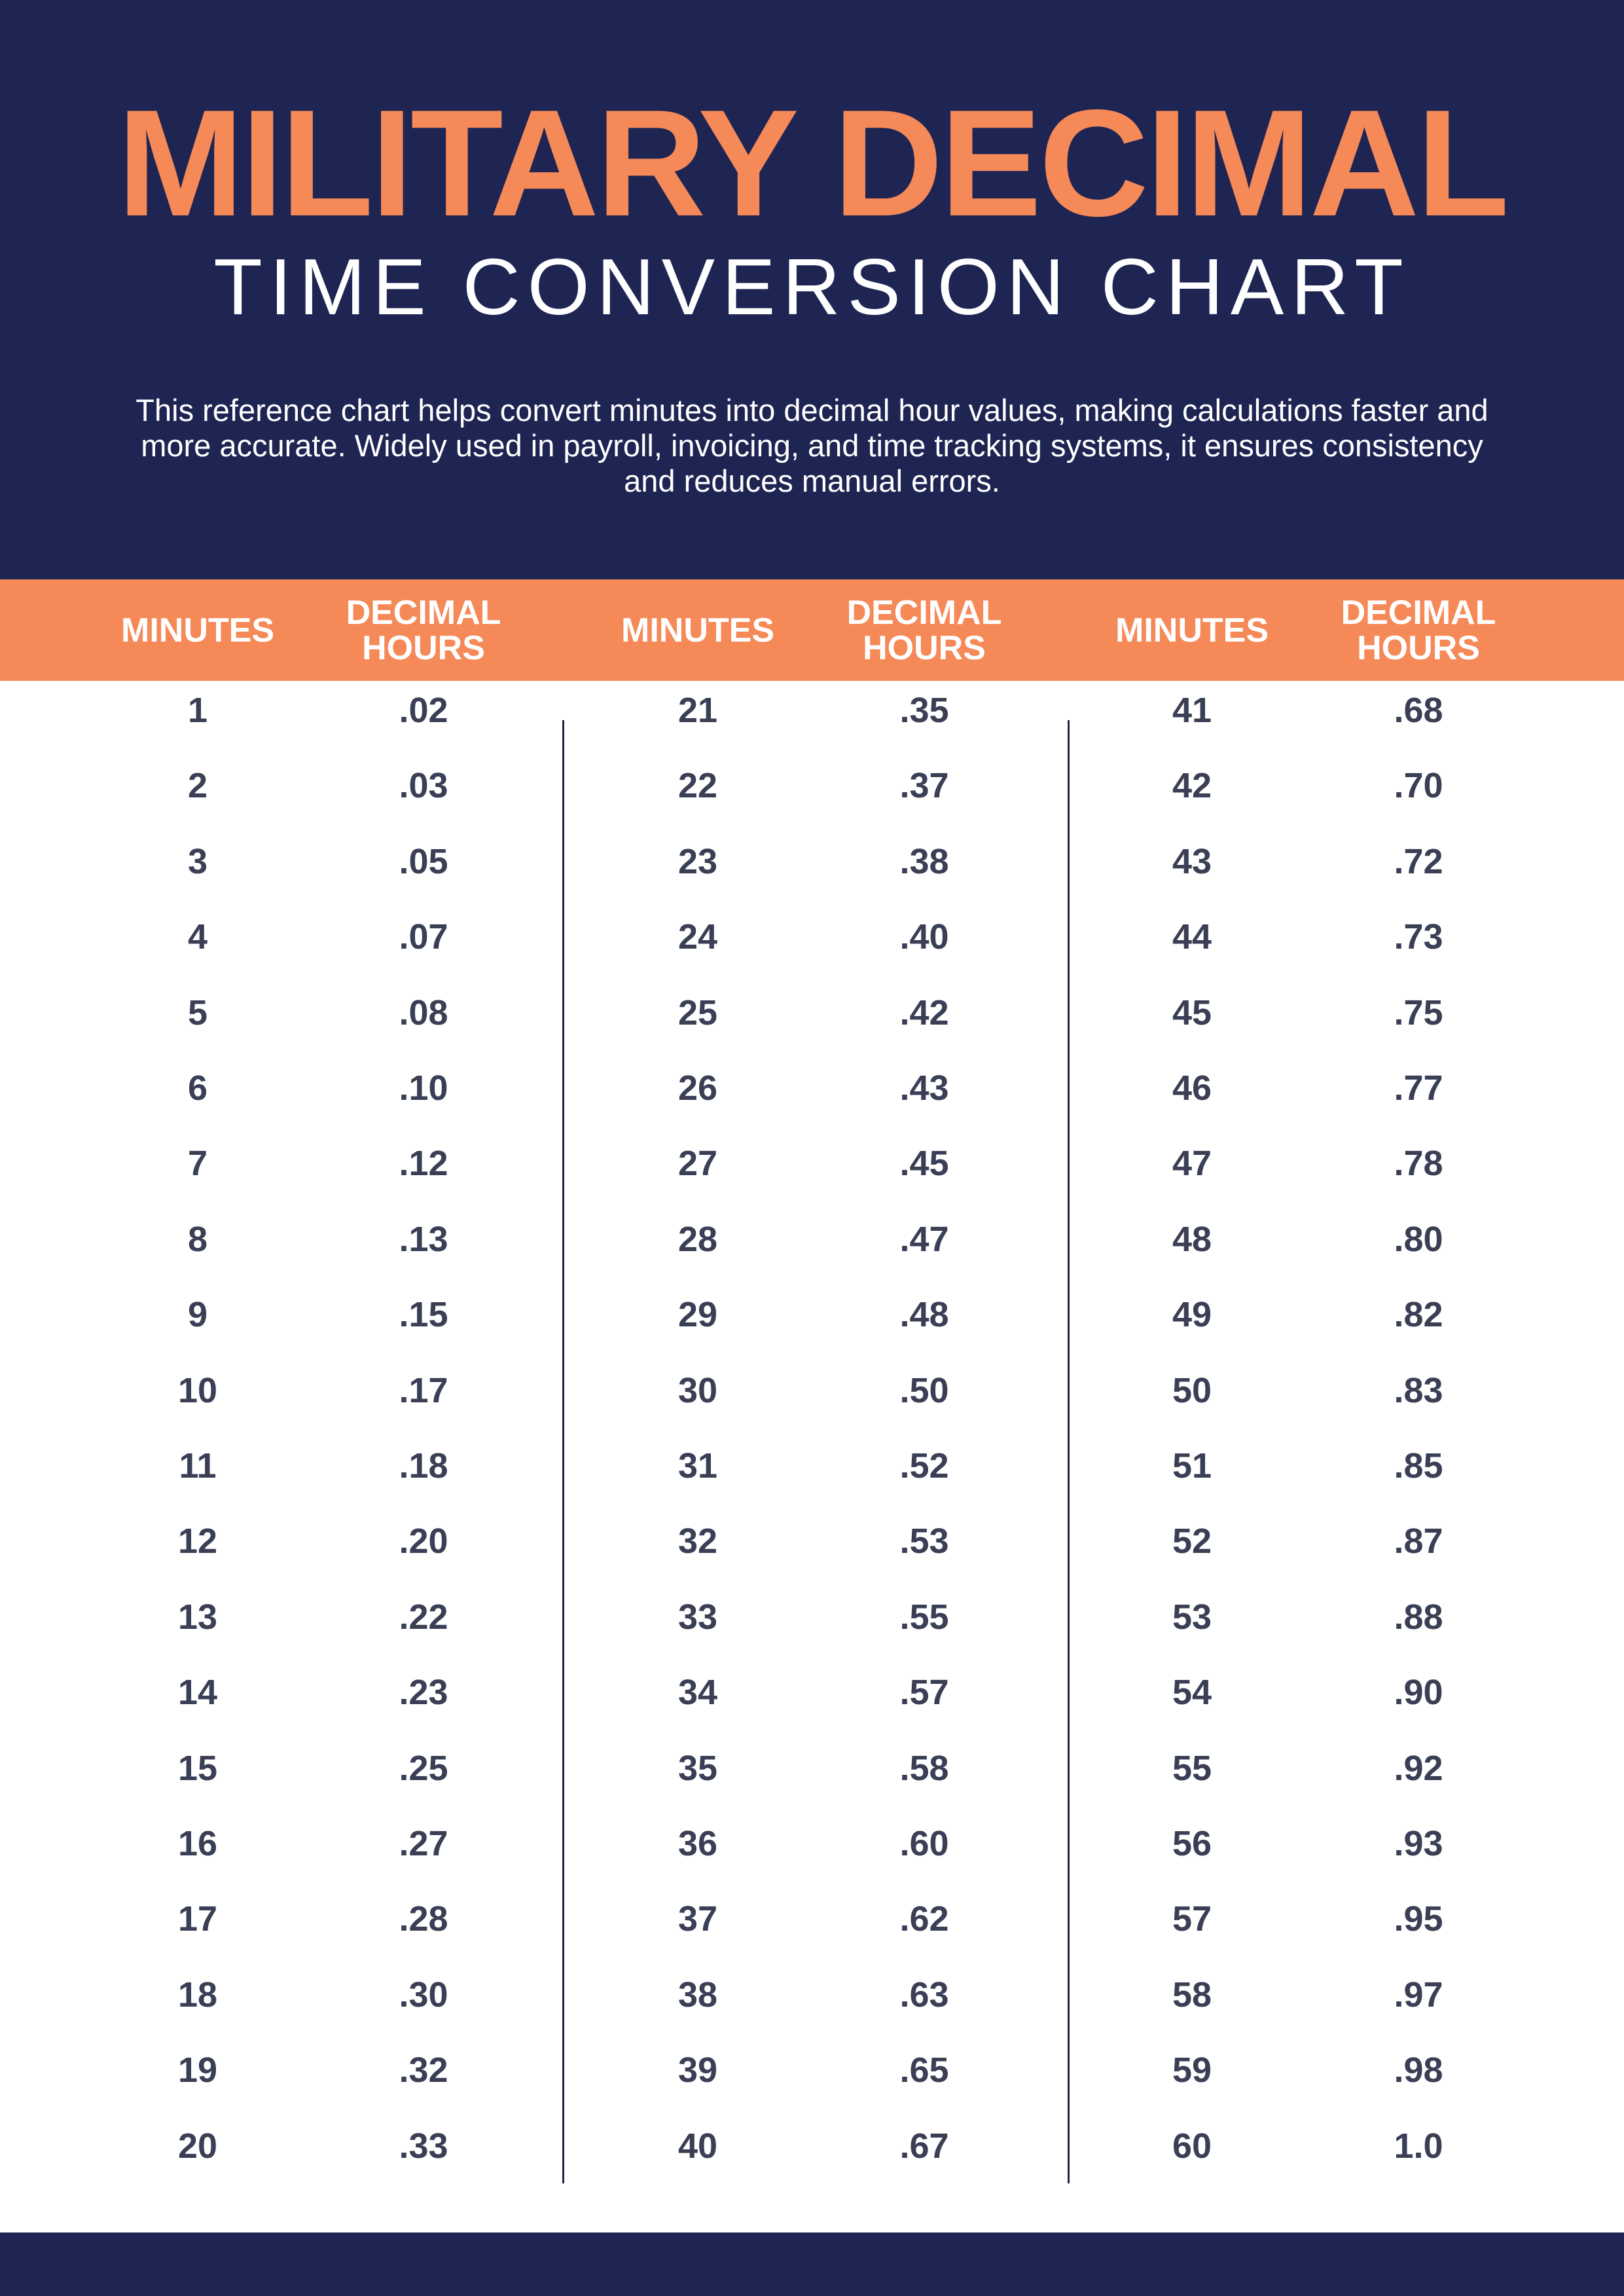  I want to click on minutes-cell: 47, so click(1192, 1164).